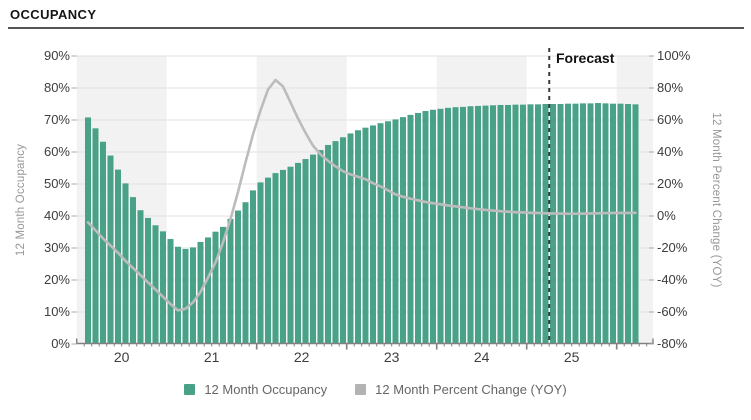  I want to click on right-axis-tick-label: -80%, so click(672, 343).